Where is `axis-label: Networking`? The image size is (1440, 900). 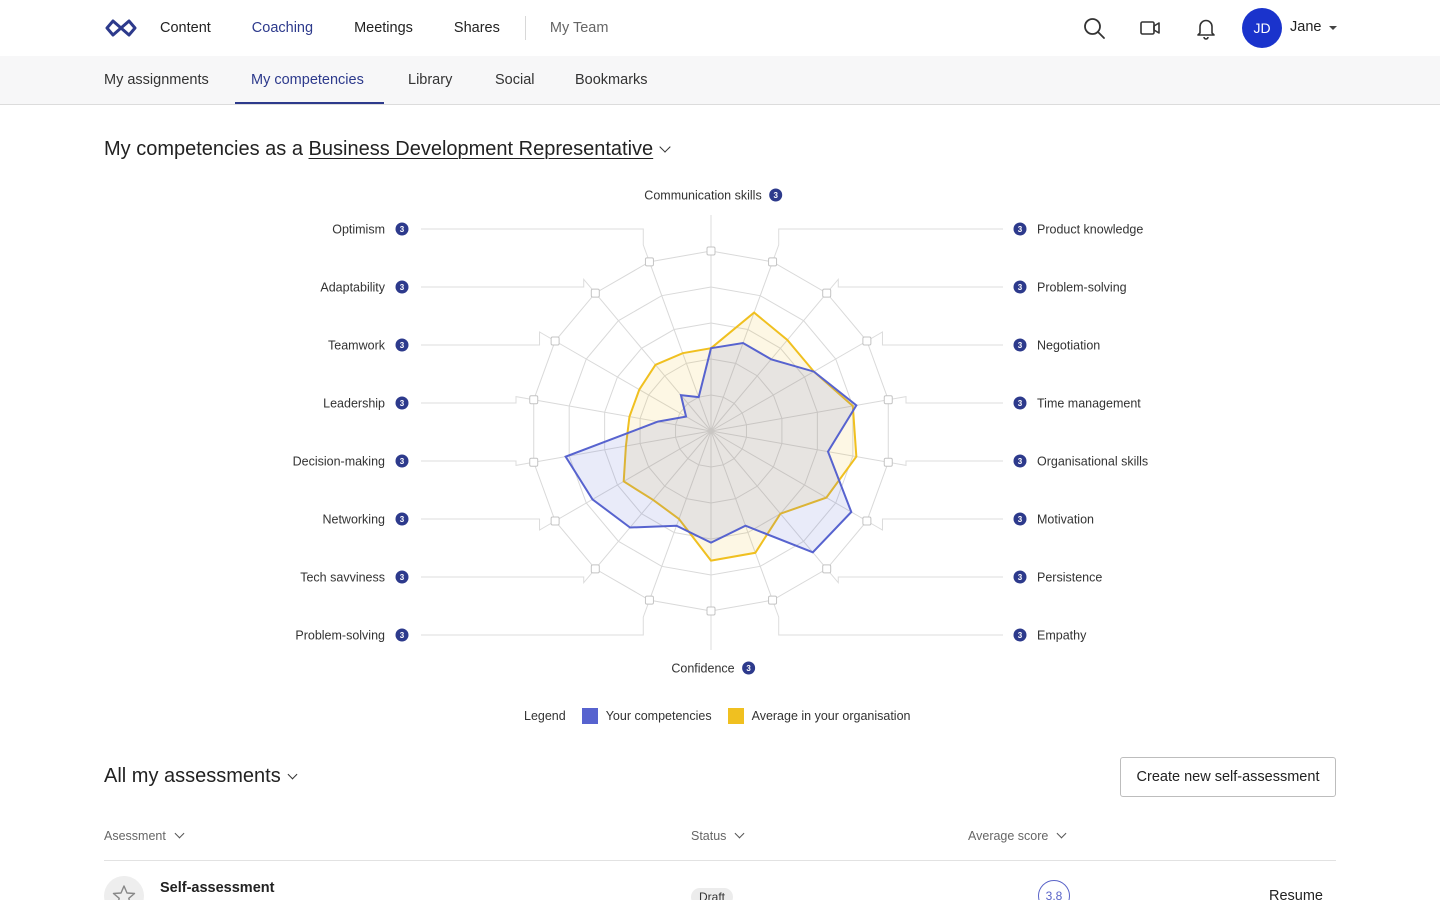
axis-label: Networking is located at coordinates (353, 520).